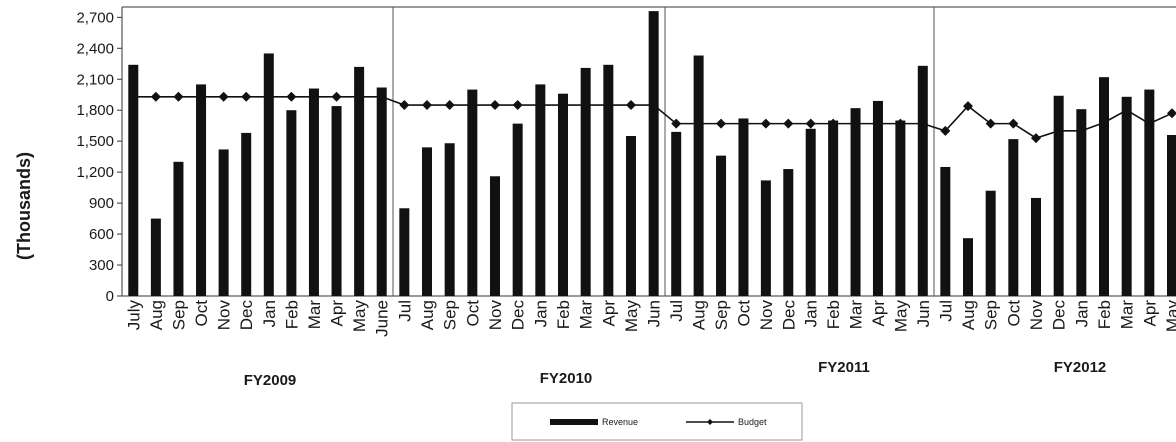 This screenshot has width=1176, height=442. What do you see at coordinates (133, 315) in the screenshot?
I see `x-tick-label: July` at bounding box center [133, 315].